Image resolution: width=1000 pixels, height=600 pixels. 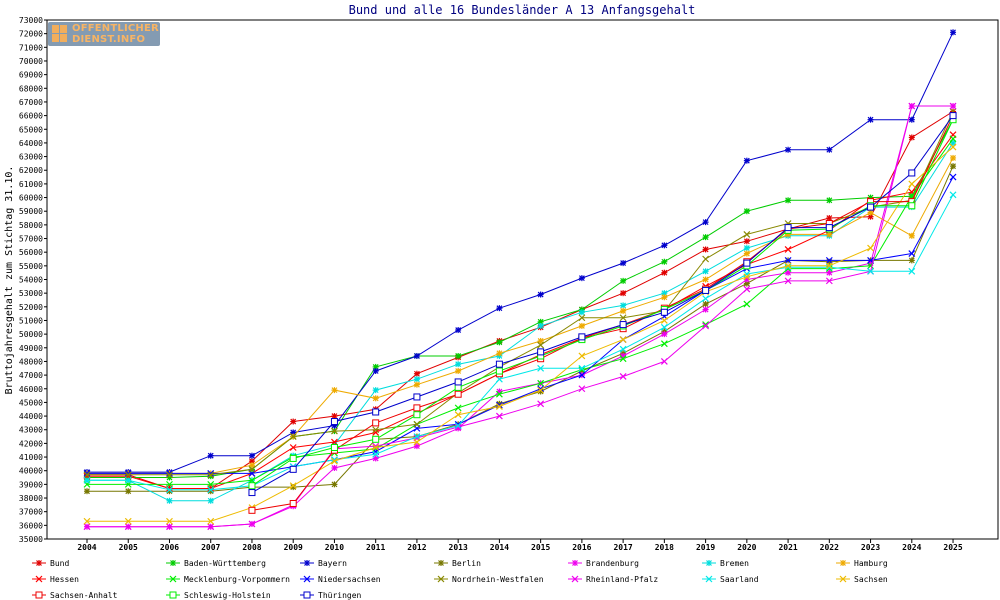 What do you see at coordinates (237, 579) in the screenshot?
I see `legend-label: Mecklenburg-Vorpommern` at bounding box center [237, 579].